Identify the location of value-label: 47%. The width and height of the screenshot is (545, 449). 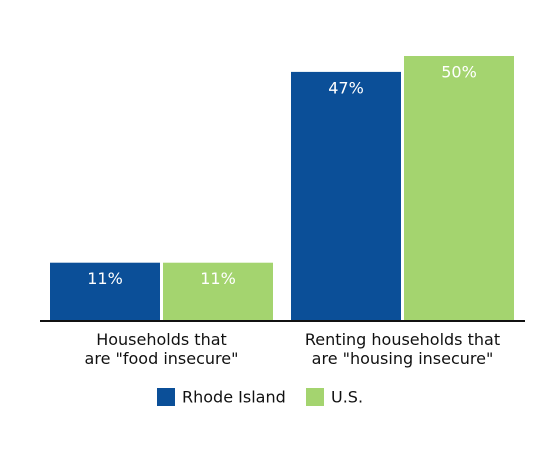
(346, 87).